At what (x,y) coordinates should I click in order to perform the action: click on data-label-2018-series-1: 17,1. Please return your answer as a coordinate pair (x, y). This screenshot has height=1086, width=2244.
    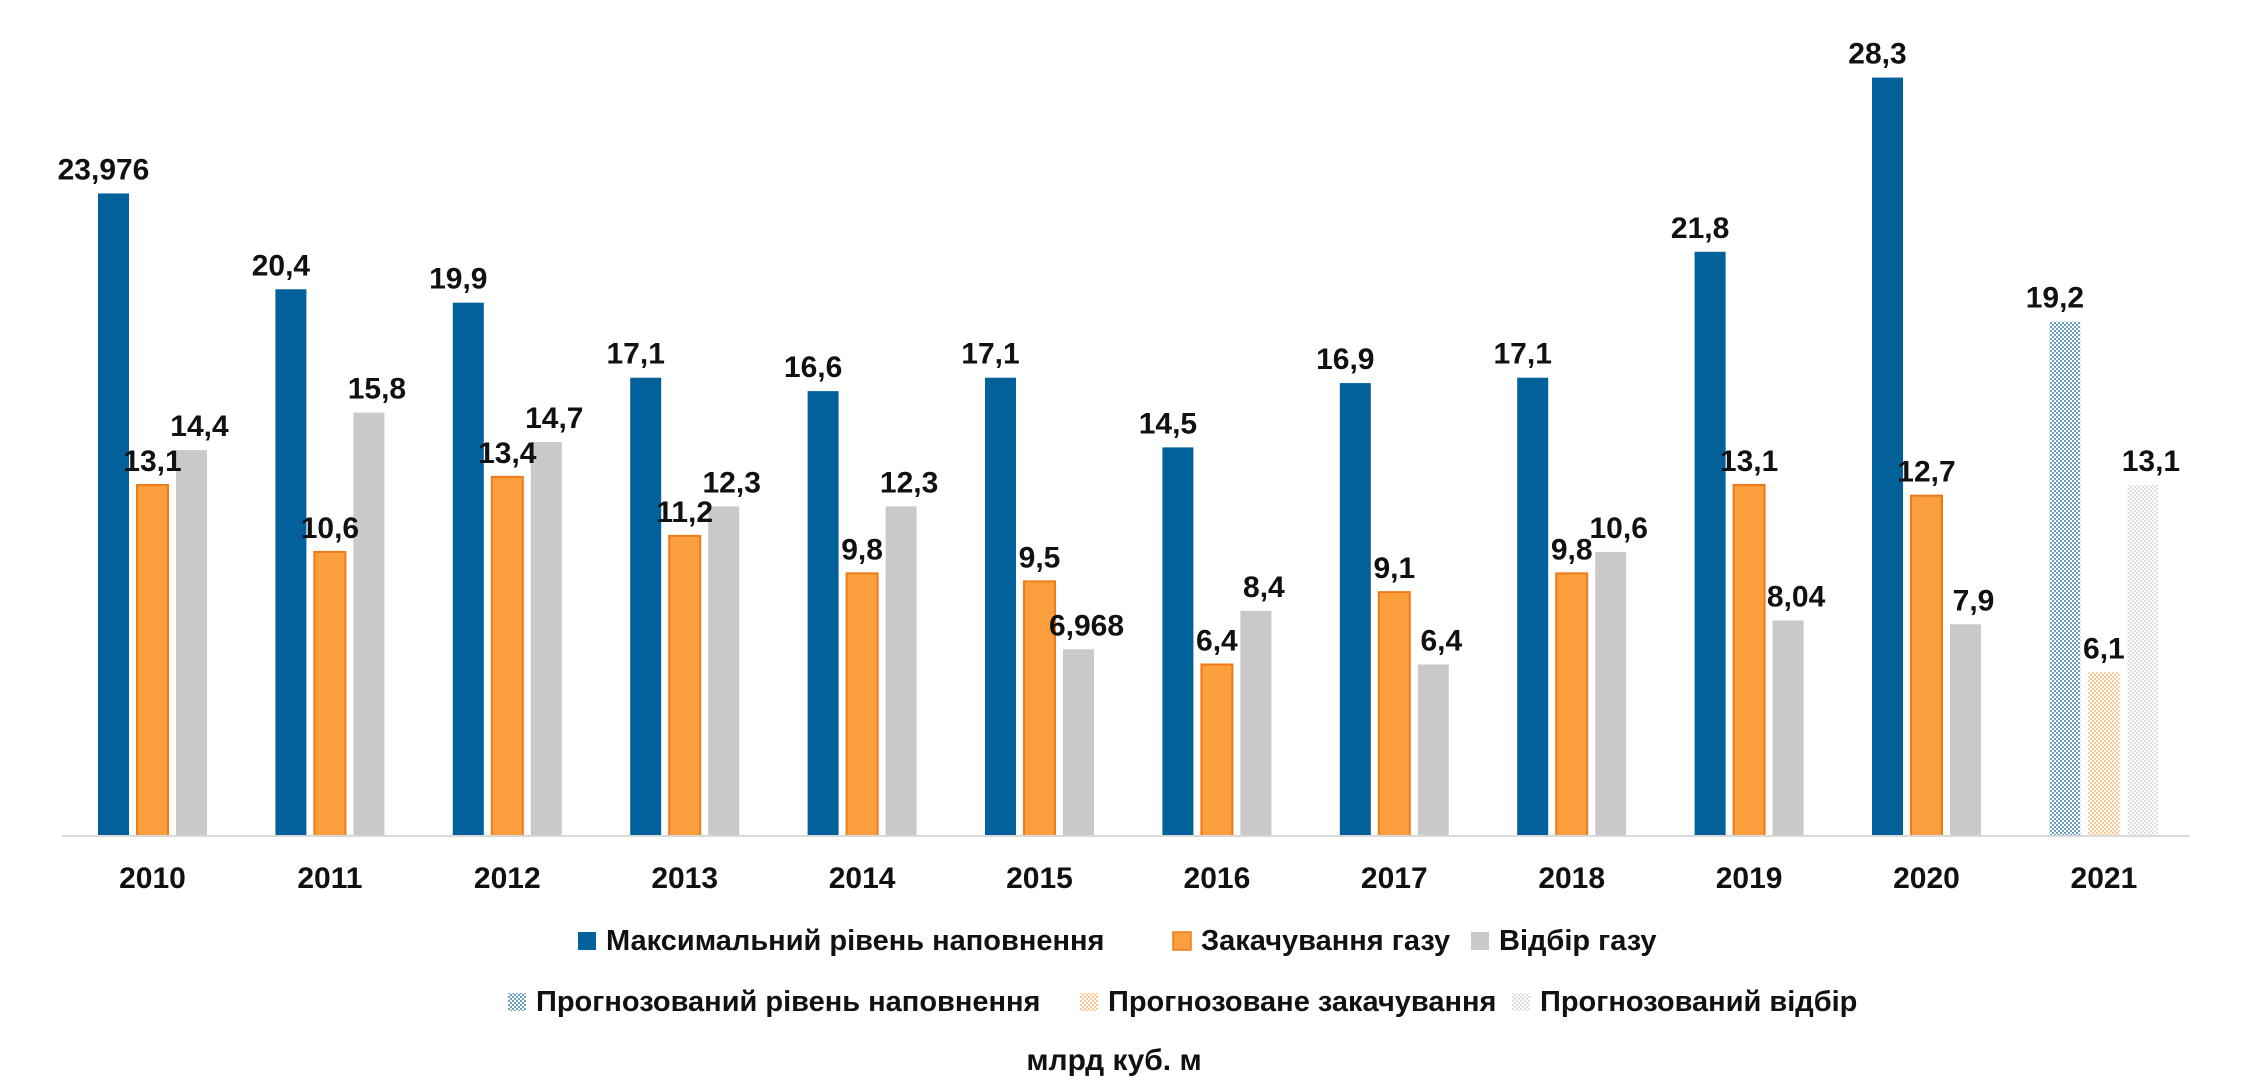
    Looking at the image, I should click on (1523, 354).